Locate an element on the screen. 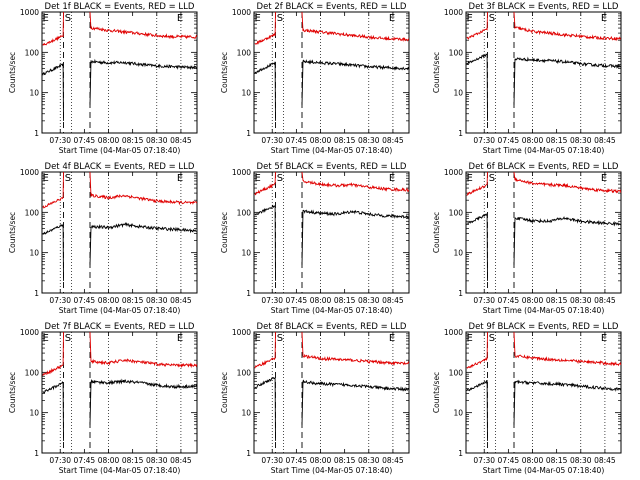  panel-title: Det 6f BLACK = Events, RED = LLD is located at coordinates (544, 167).